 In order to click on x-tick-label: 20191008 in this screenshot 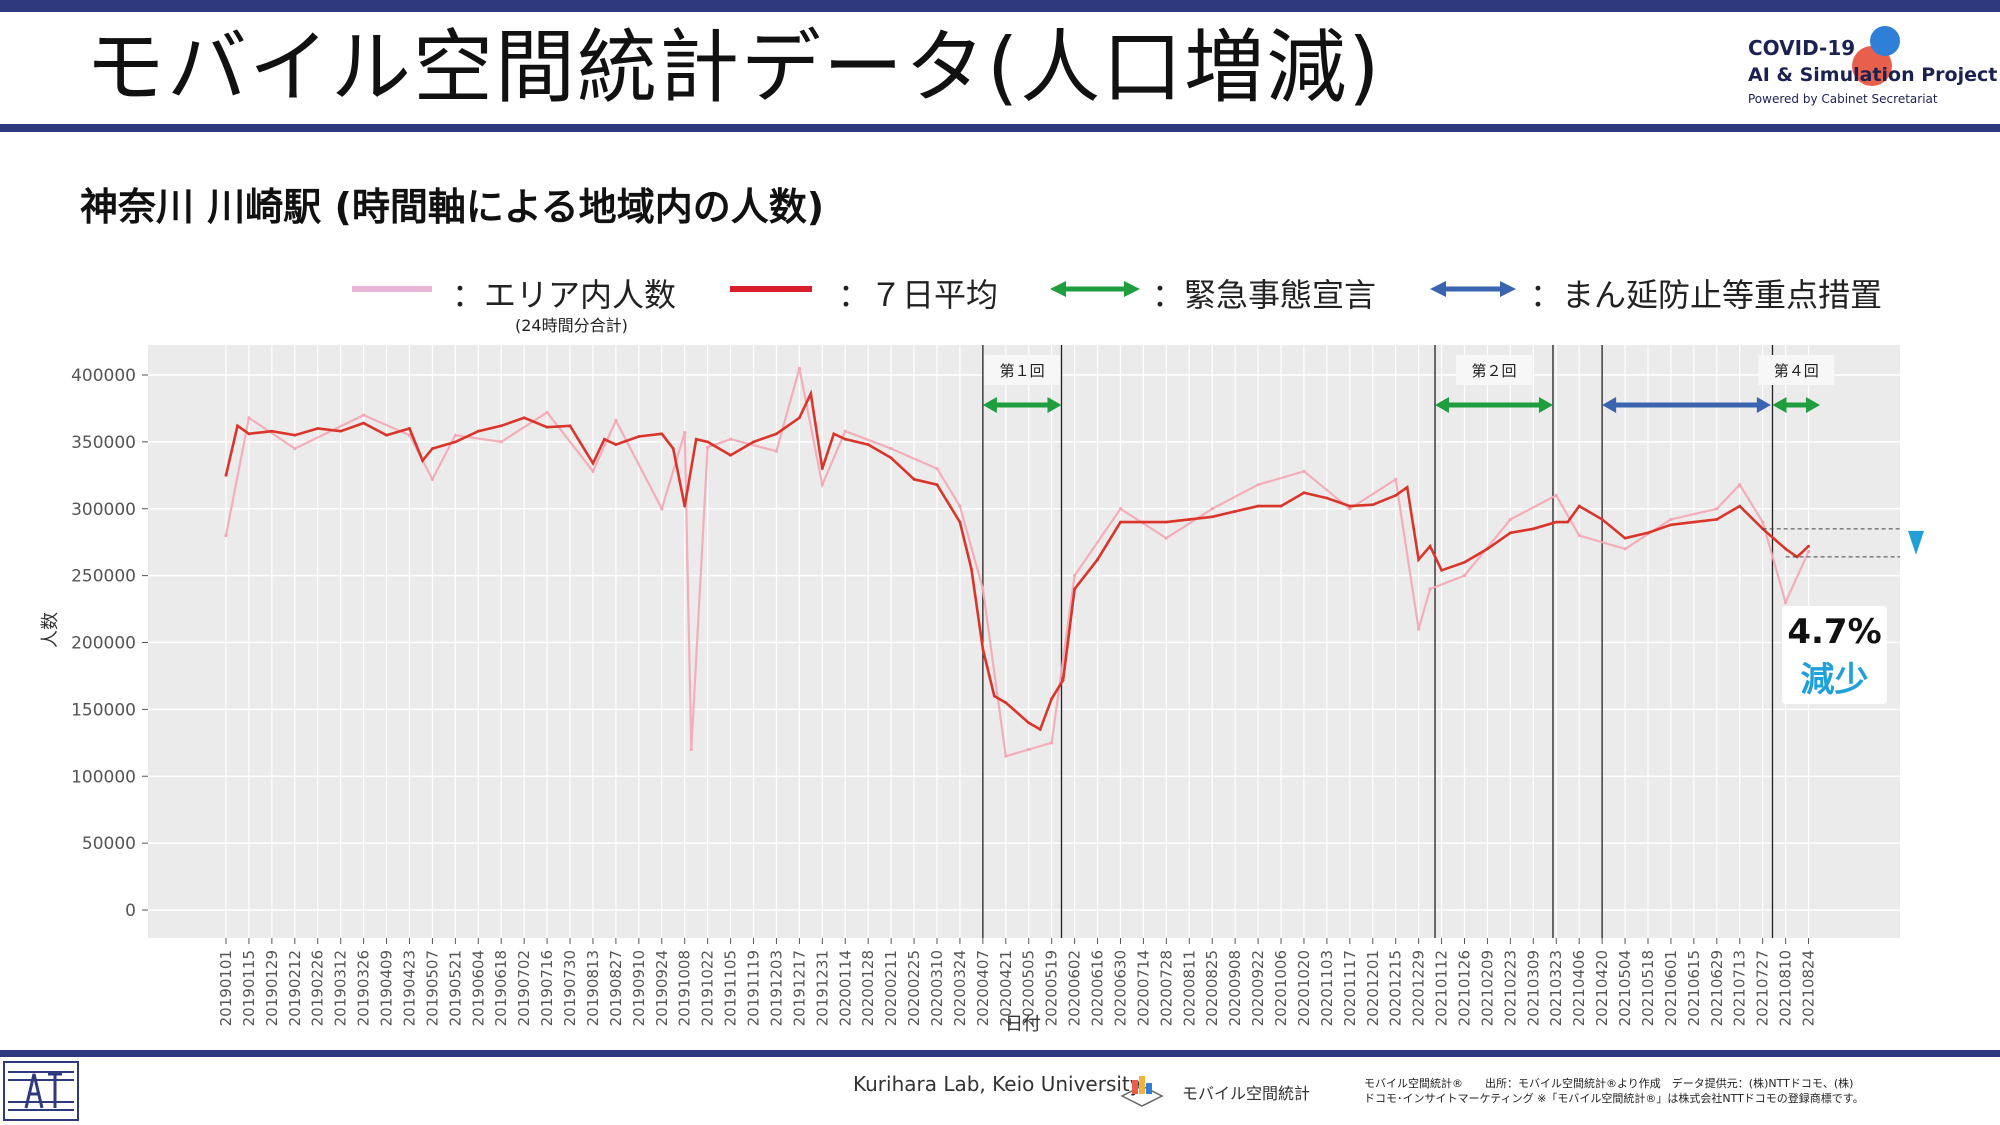, I will do `click(685, 988)`.